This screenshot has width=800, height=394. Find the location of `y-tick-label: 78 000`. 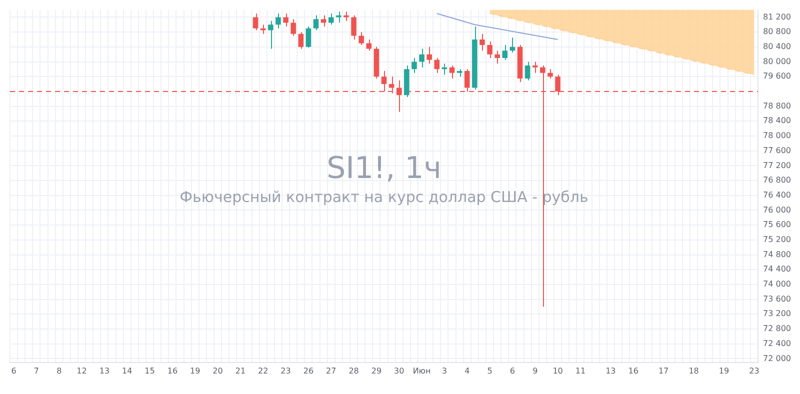

y-tick-label: 78 000 is located at coordinates (777, 135).